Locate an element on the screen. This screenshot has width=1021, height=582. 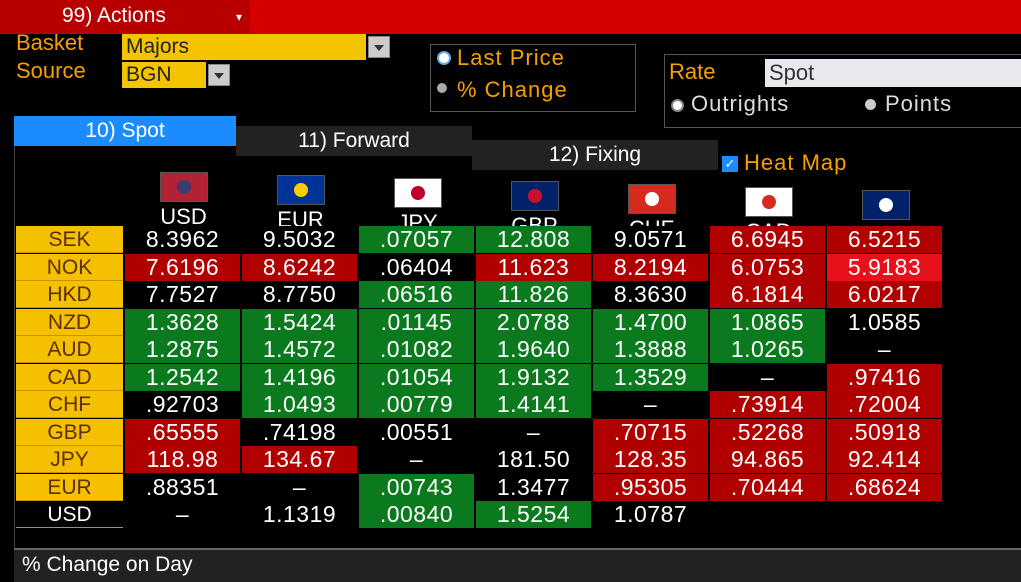
rate-cell: 7.6196 is located at coordinates (182, 267).